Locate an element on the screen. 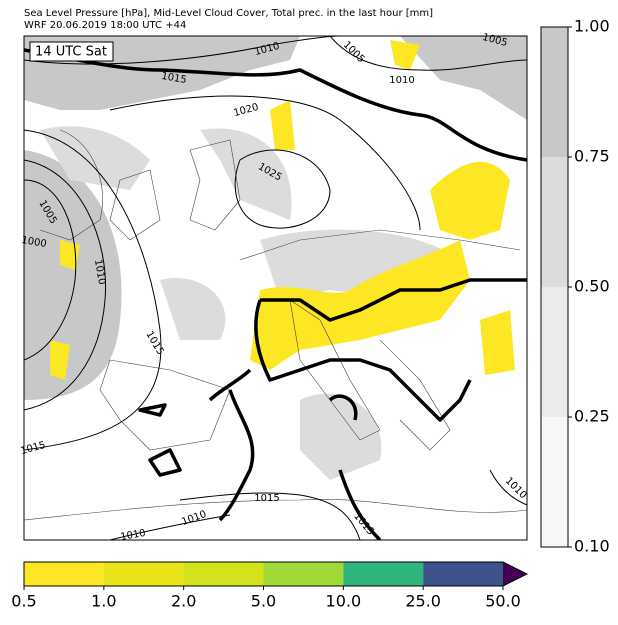 This screenshot has height=625, width=618. contour-label: 1000 is located at coordinates (33, 242).